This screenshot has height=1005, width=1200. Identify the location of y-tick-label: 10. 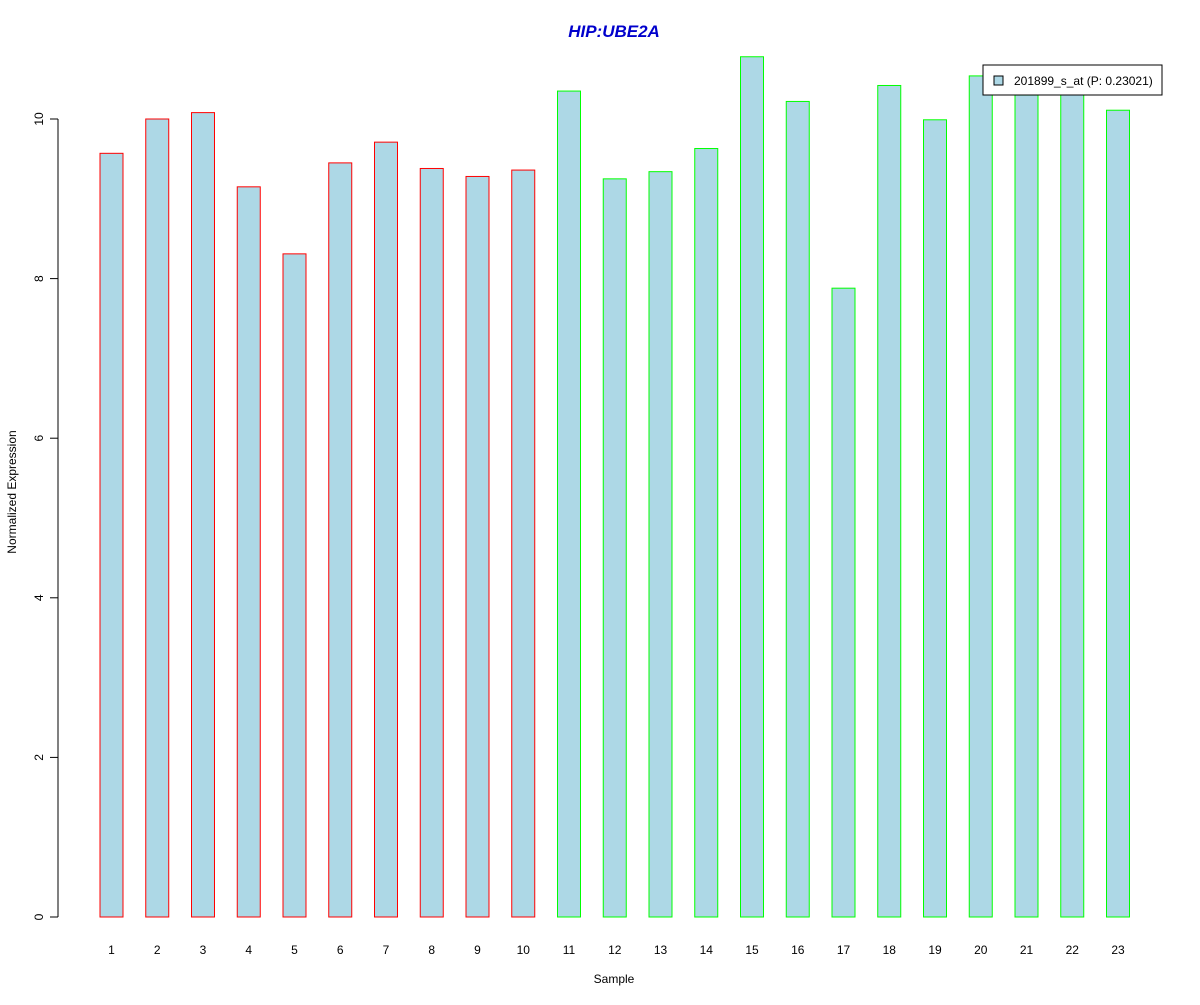
(39, 119).